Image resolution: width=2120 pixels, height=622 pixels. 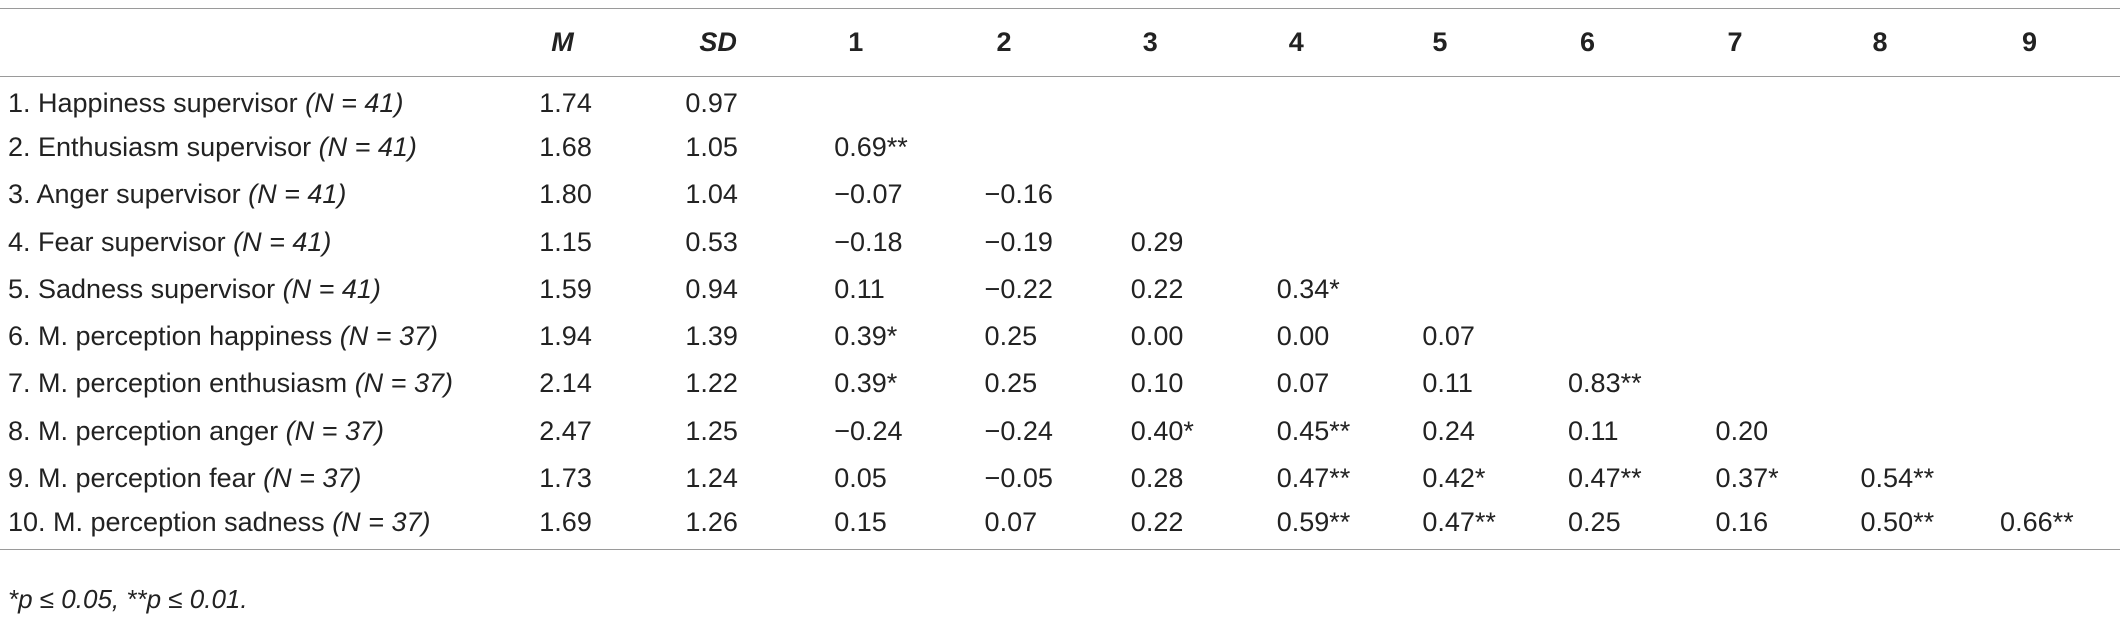 What do you see at coordinates (860, 478) in the screenshot?
I see `table-cell: 0.05` at bounding box center [860, 478].